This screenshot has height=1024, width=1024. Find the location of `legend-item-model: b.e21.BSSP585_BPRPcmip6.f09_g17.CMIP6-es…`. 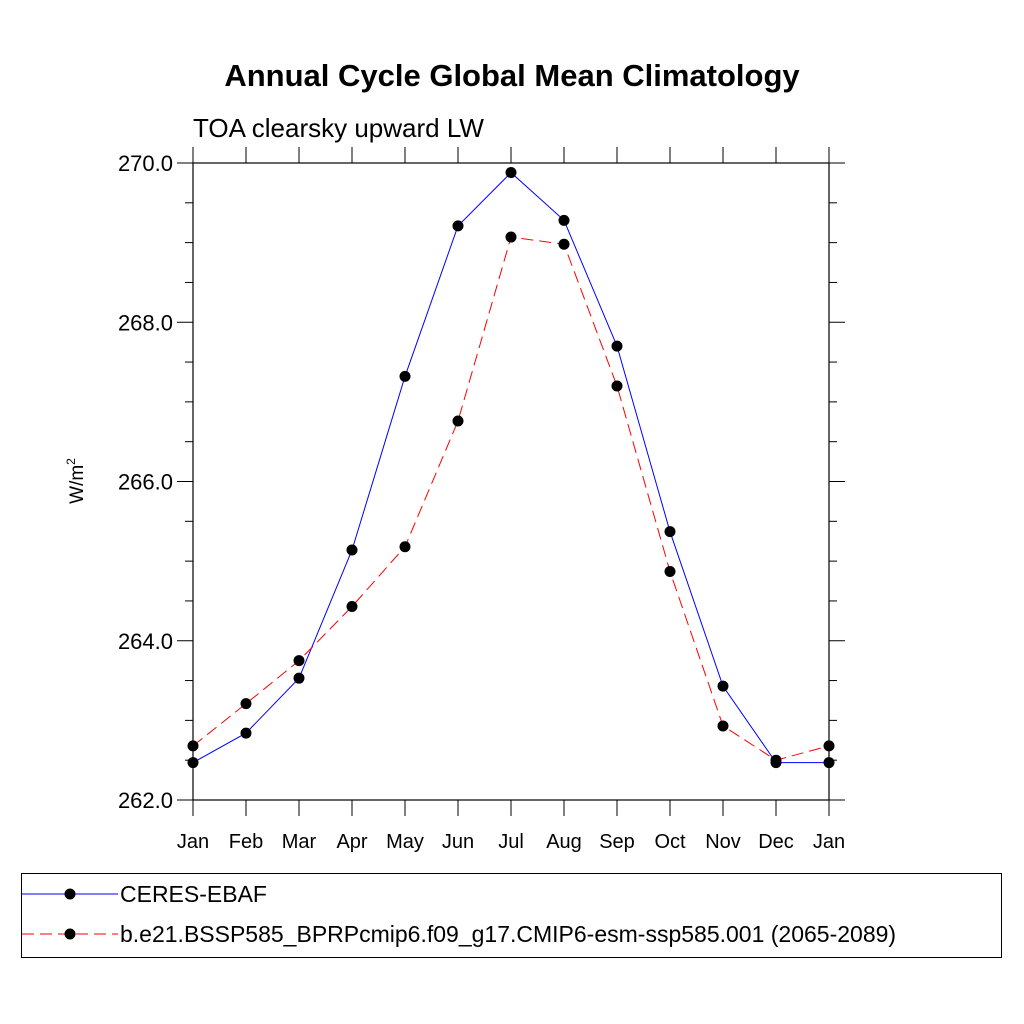

legend-item-model: b.e21.BSSP585_BPRPcmip6.f09_g17.CMIP6-es… is located at coordinates (459, 934).